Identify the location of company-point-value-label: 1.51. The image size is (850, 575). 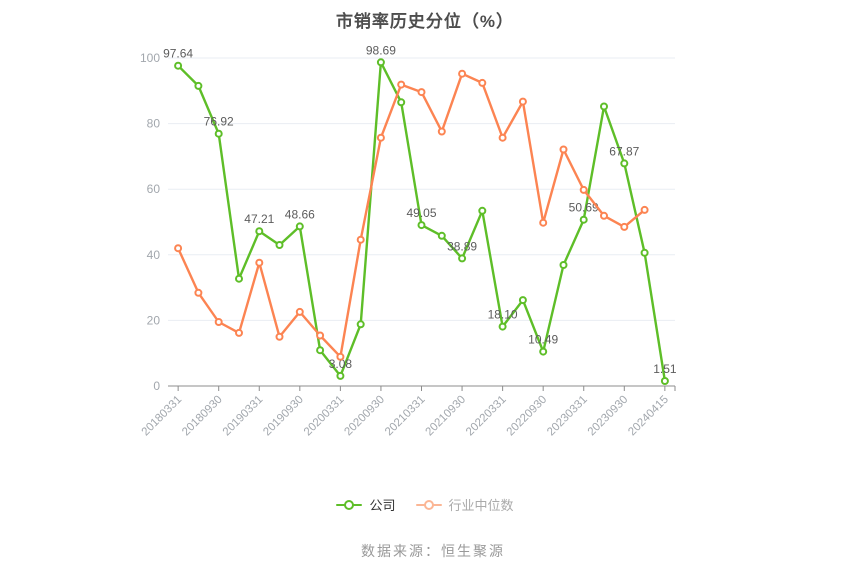
(665, 369).